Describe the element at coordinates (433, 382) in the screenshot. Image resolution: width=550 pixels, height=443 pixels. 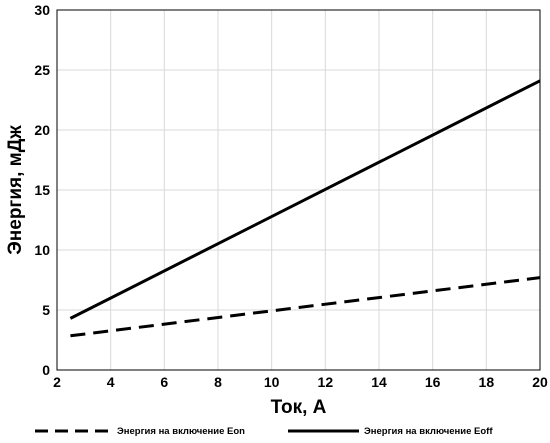
I see `x-tick-label-16: 16` at that location.